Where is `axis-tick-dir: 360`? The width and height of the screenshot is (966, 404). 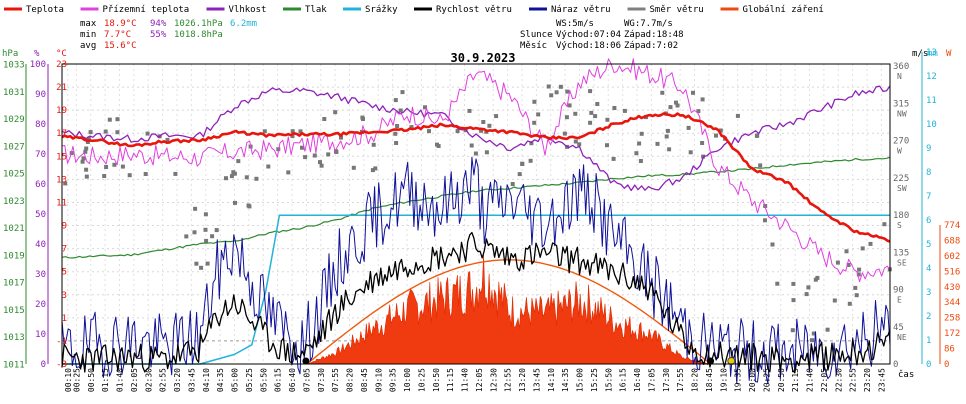
axis-tick-dir: 360 is located at coordinates (901, 67).